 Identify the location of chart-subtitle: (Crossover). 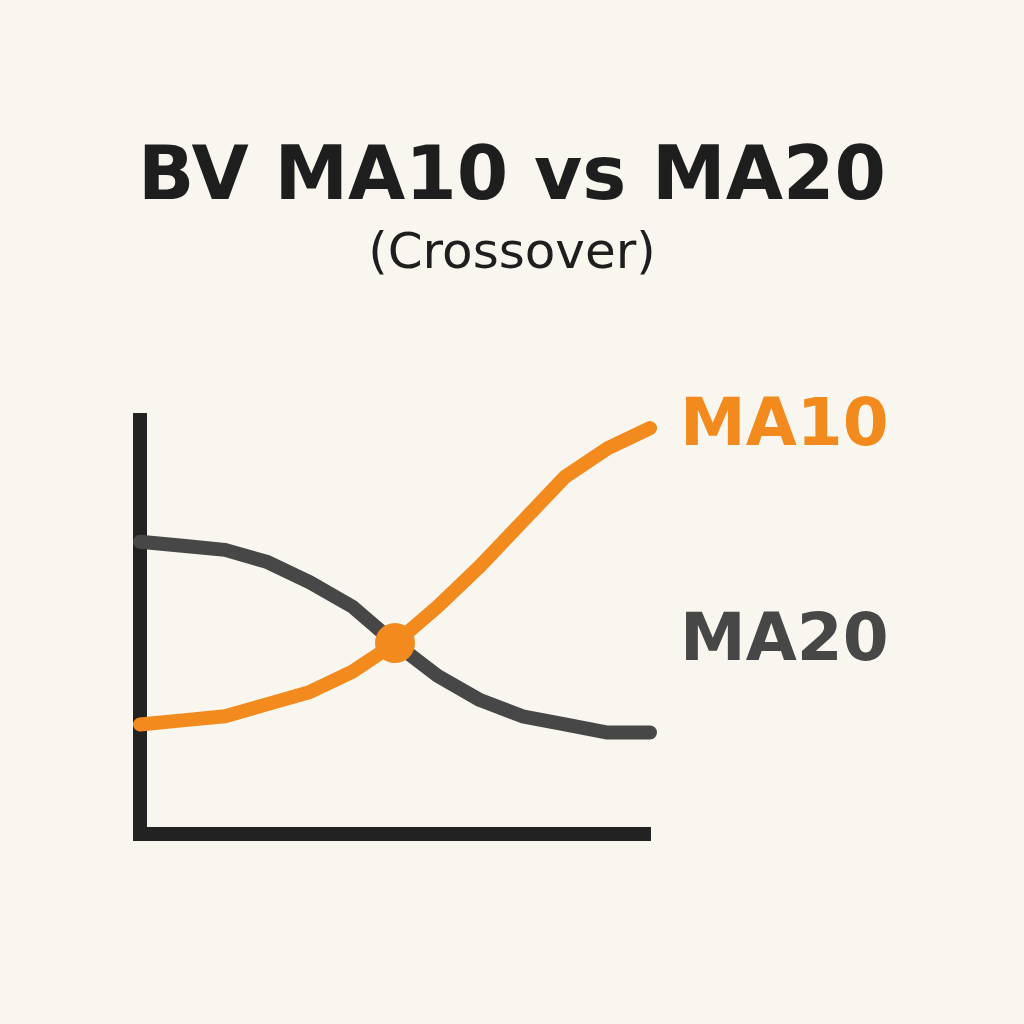
(512, 251).